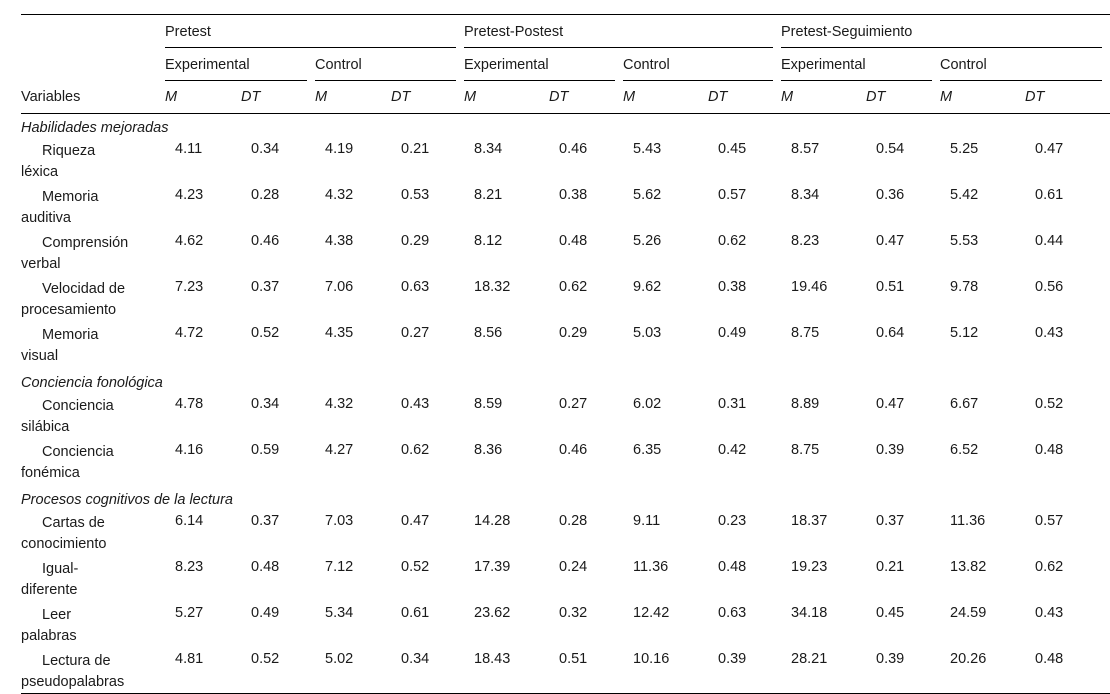  What do you see at coordinates (93, 534) in the screenshot?
I see `variable-name-cell: Cartas de conocimiento` at bounding box center [93, 534].